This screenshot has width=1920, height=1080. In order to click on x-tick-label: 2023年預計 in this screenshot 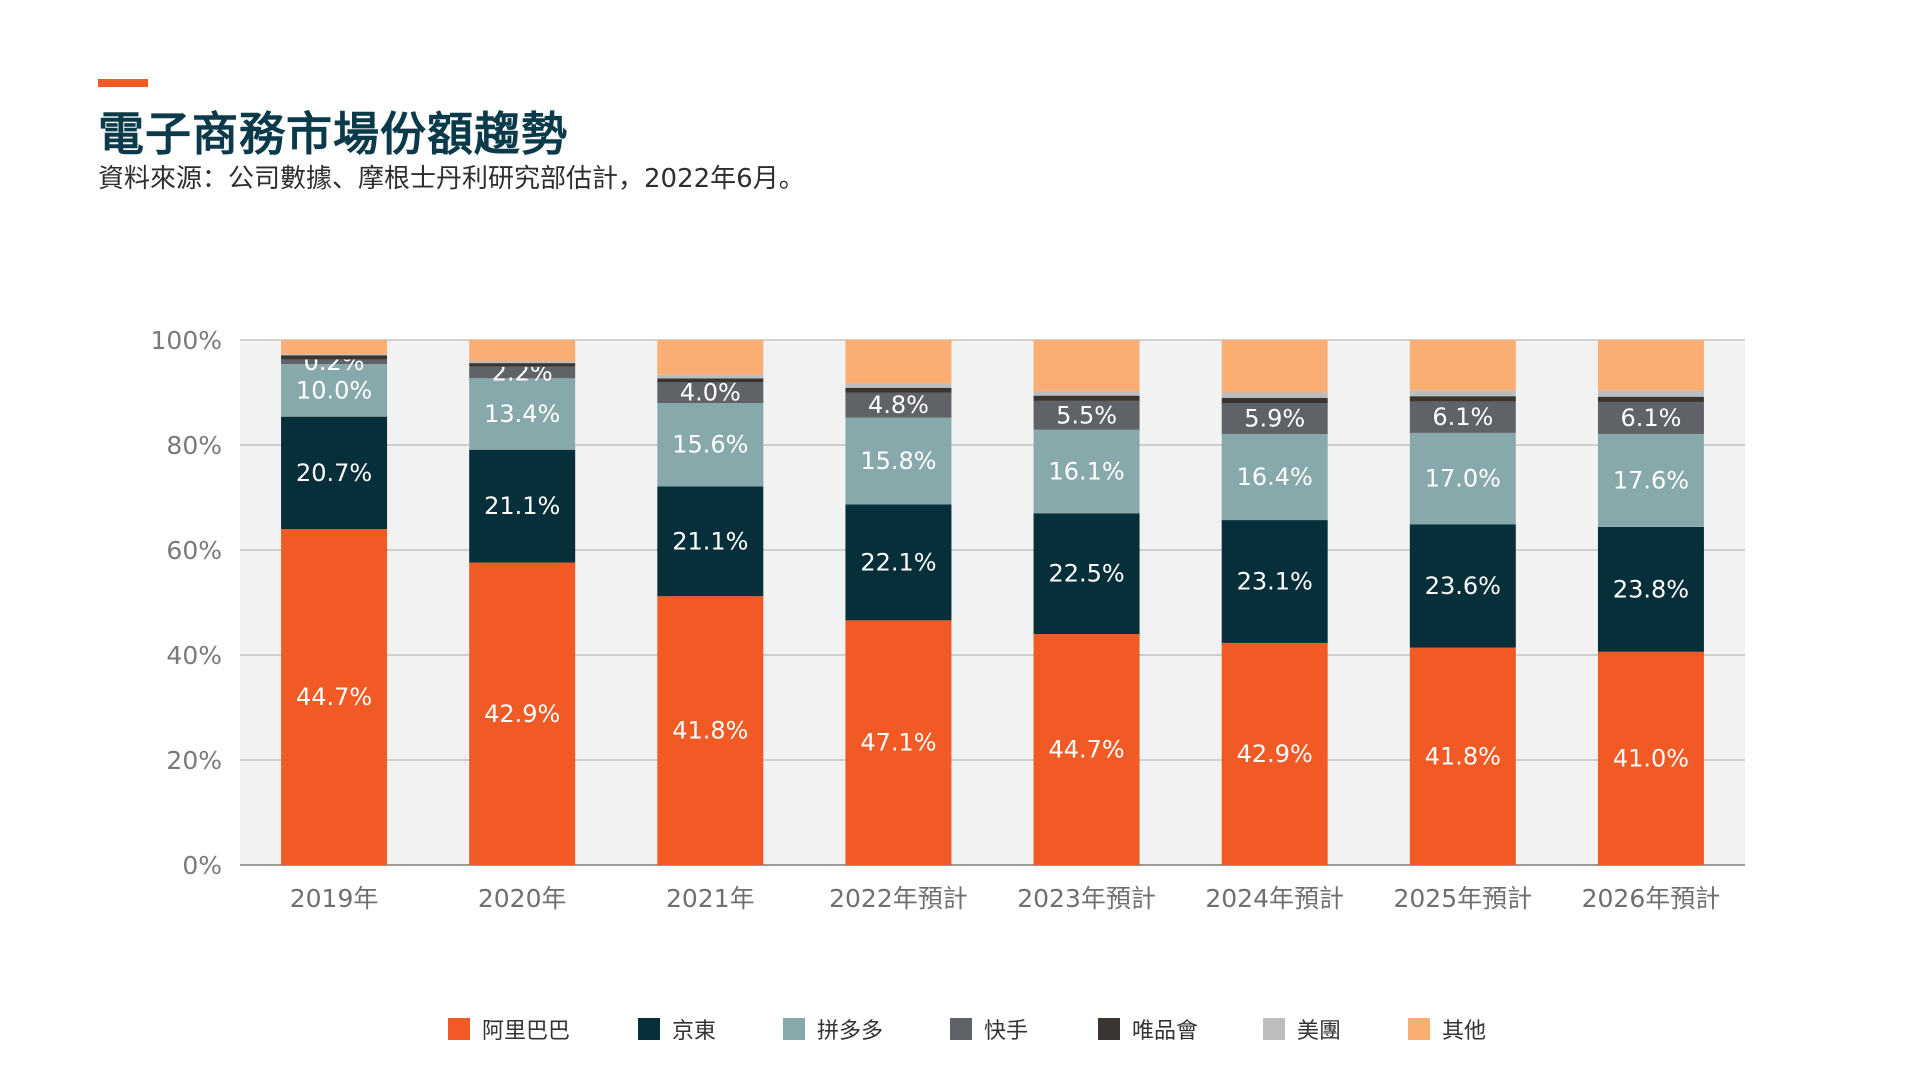, I will do `click(1086, 898)`.